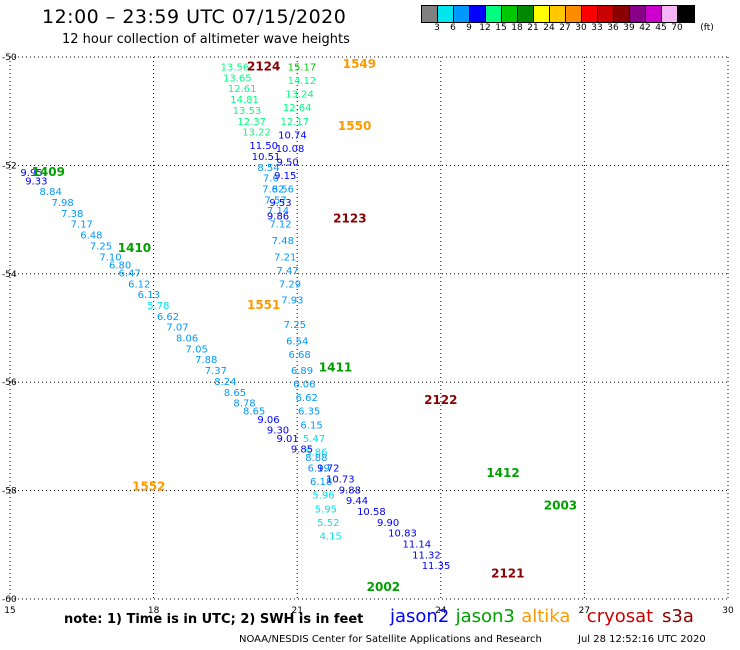 The width and height of the screenshot is (740, 650). Describe the element at coordinates (63, 203) in the screenshot. I see `swh-value: 7.98` at that location.